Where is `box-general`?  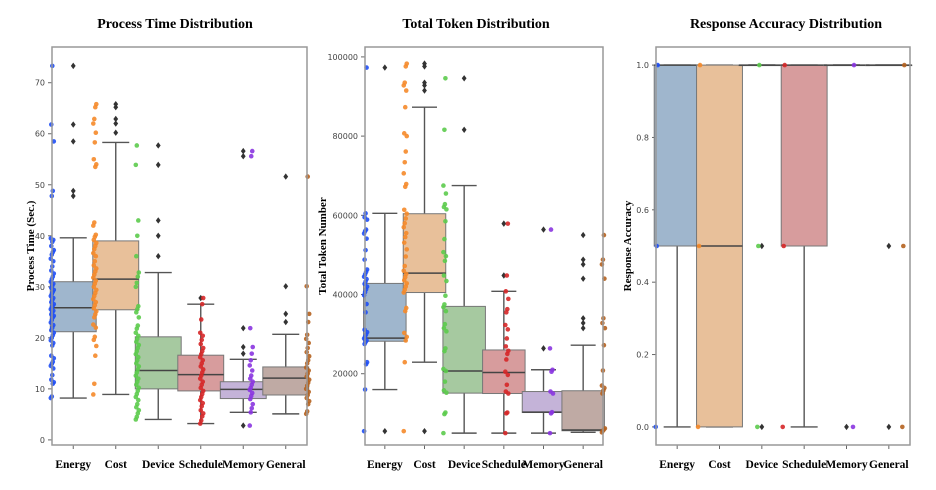 box-general is located at coordinates (286, 381).